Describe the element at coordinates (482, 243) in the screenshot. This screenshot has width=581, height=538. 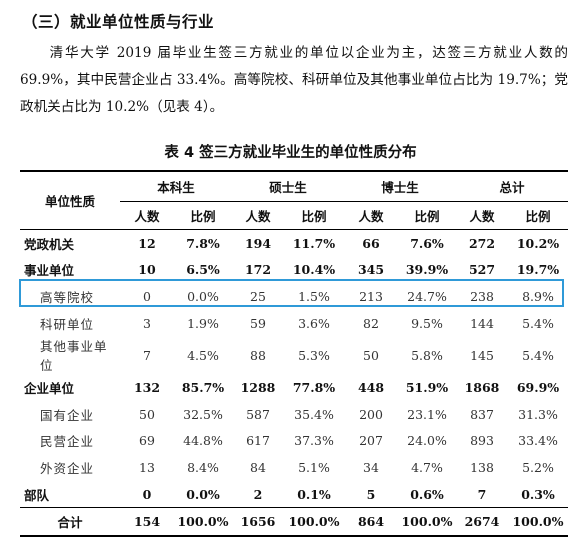
I see `count-cell: 272` at that location.